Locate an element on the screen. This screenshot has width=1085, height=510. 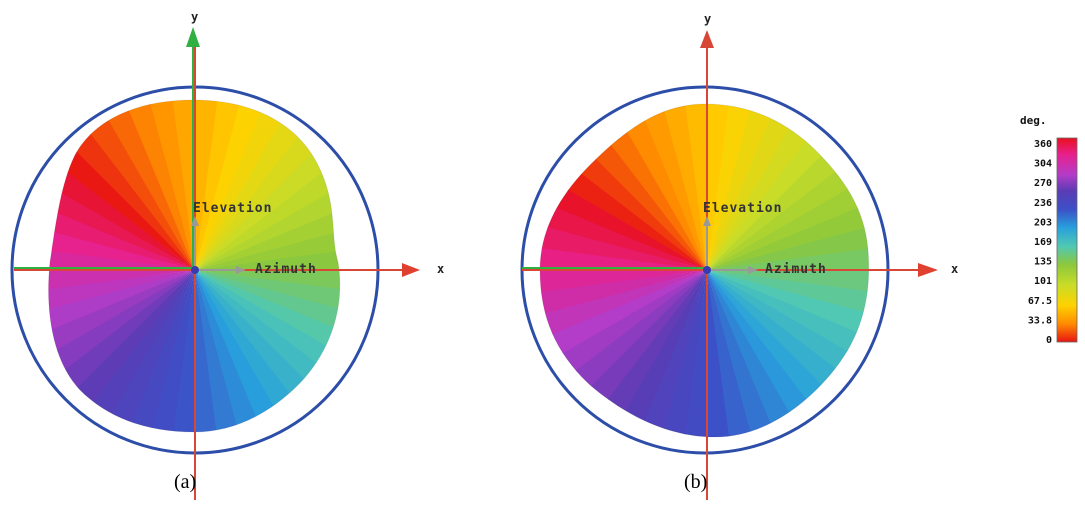
y-axis-arrow-a is located at coordinates (193, 37).